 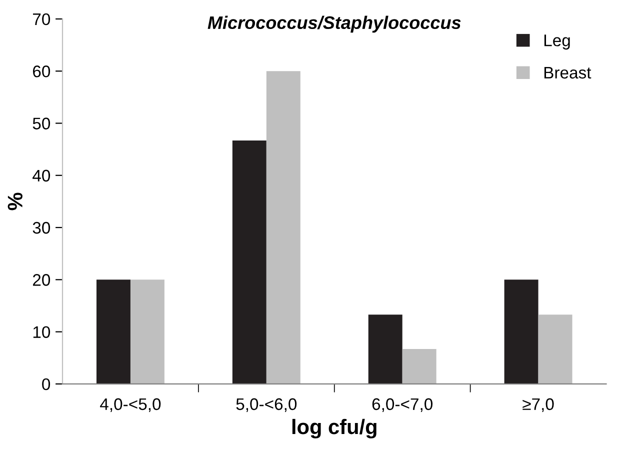 What do you see at coordinates (334, 428) in the screenshot?
I see `x-axis-title: log cfu/g` at bounding box center [334, 428].